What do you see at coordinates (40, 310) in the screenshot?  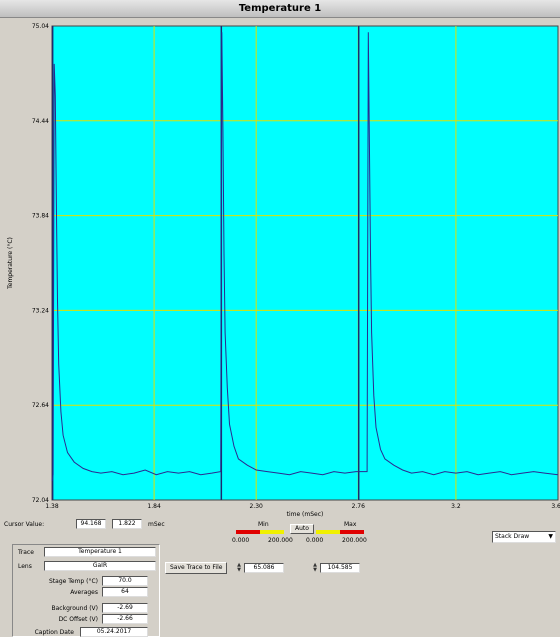 I see `y-tick-label: 73.24` at bounding box center [40, 310].